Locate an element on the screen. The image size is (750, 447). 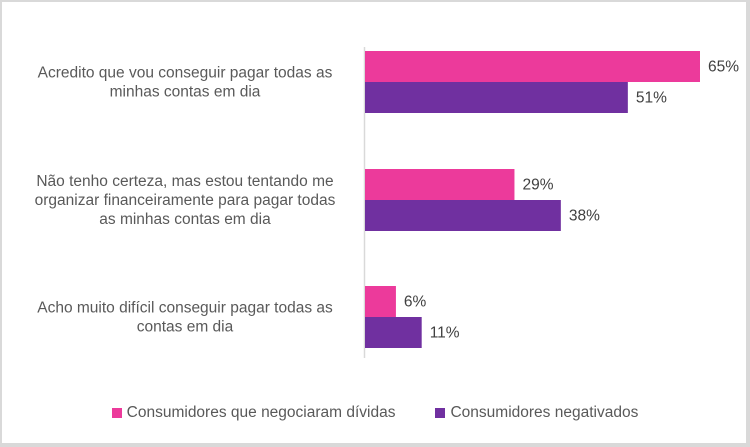
legend-label-negotiated: Consumidores que negociaram dívidas is located at coordinates (261, 412).